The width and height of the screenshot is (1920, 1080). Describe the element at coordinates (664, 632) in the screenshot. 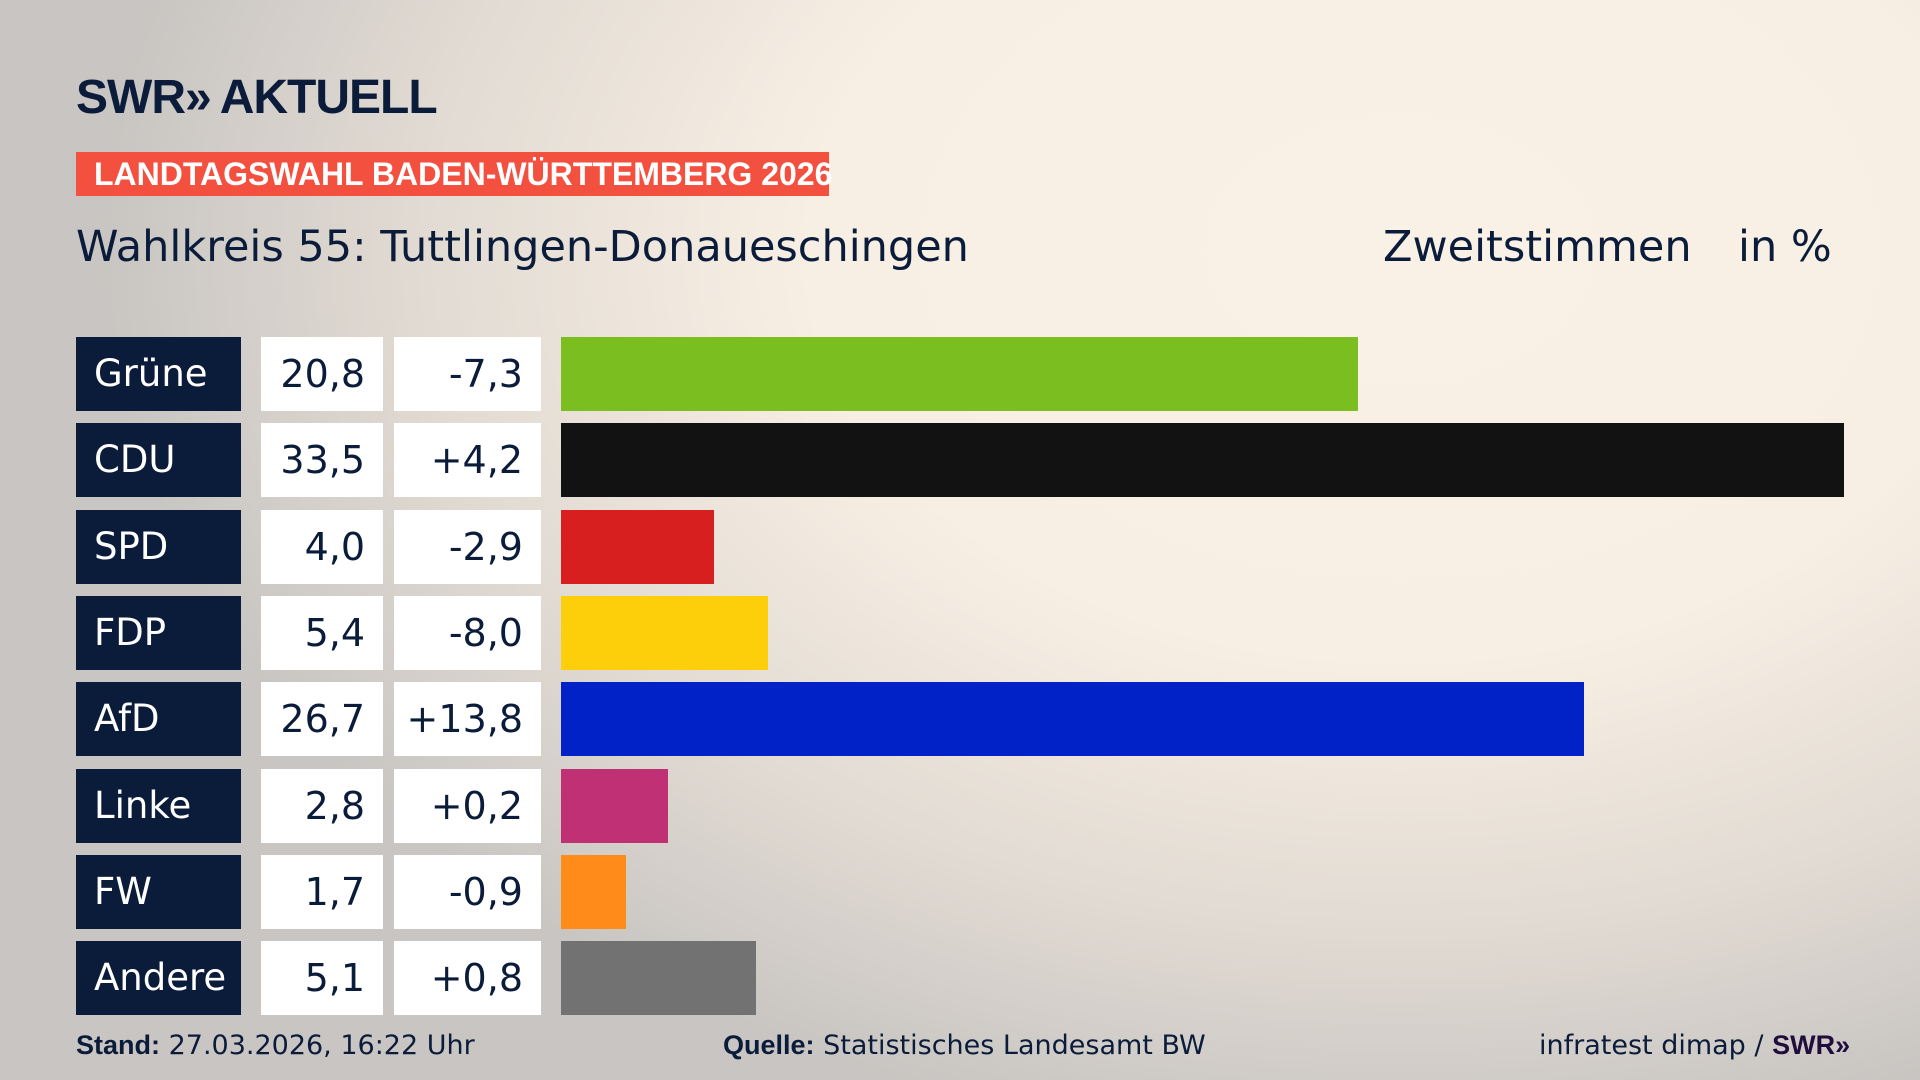

I see `bar-fdp` at that location.